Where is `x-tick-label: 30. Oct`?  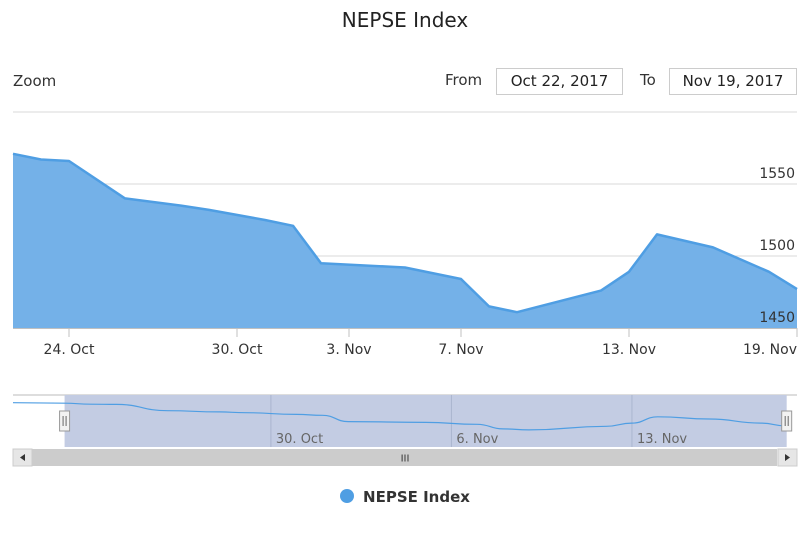
x-tick-label: 30. Oct is located at coordinates (237, 350).